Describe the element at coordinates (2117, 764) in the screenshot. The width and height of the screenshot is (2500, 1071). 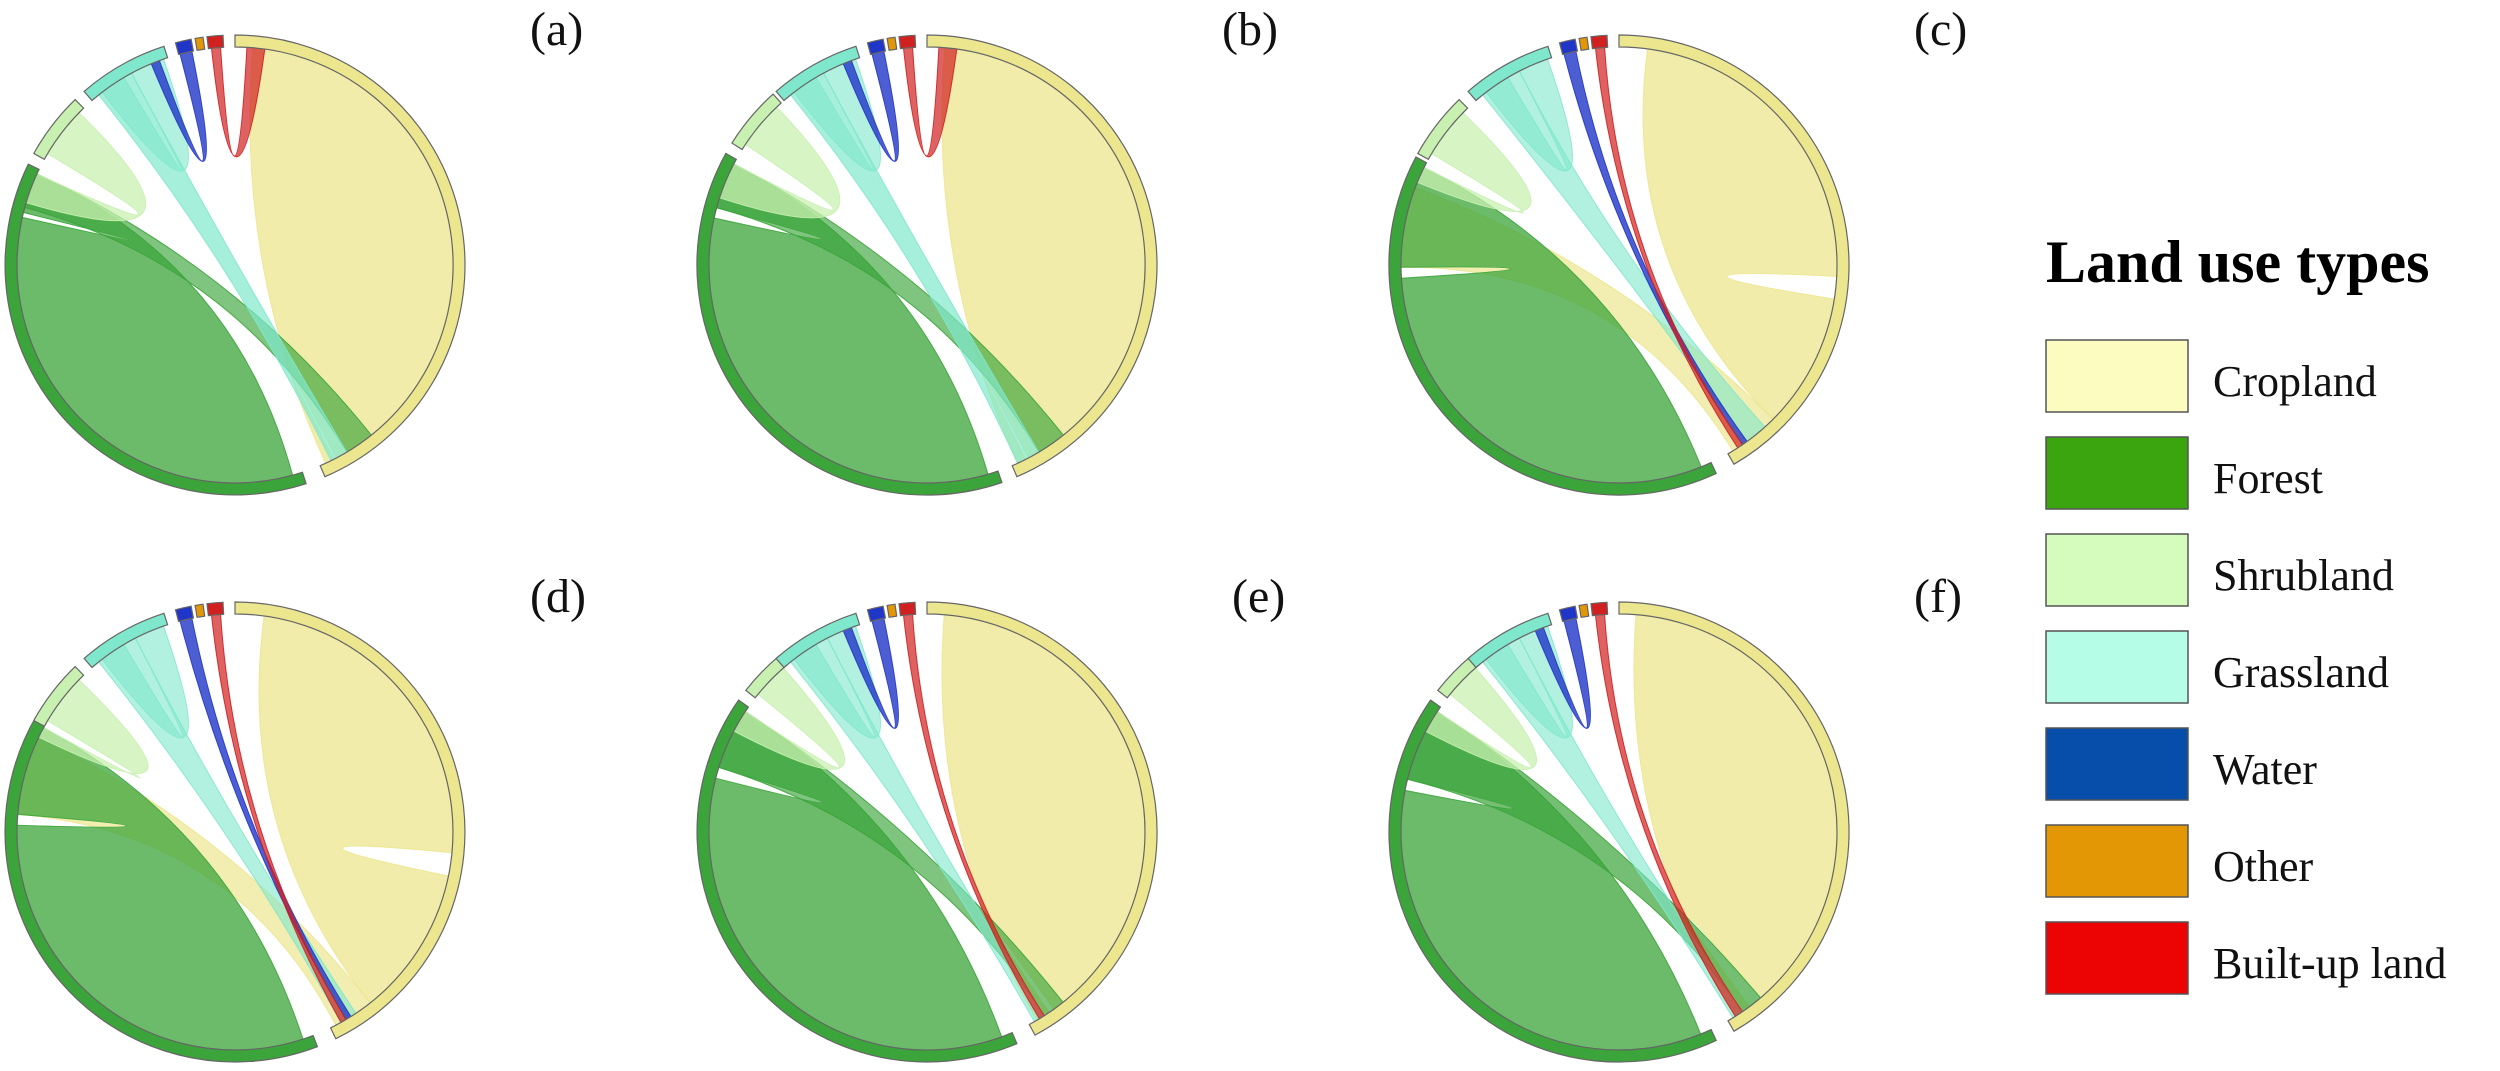
I see `legend-swatch-water` at that location.